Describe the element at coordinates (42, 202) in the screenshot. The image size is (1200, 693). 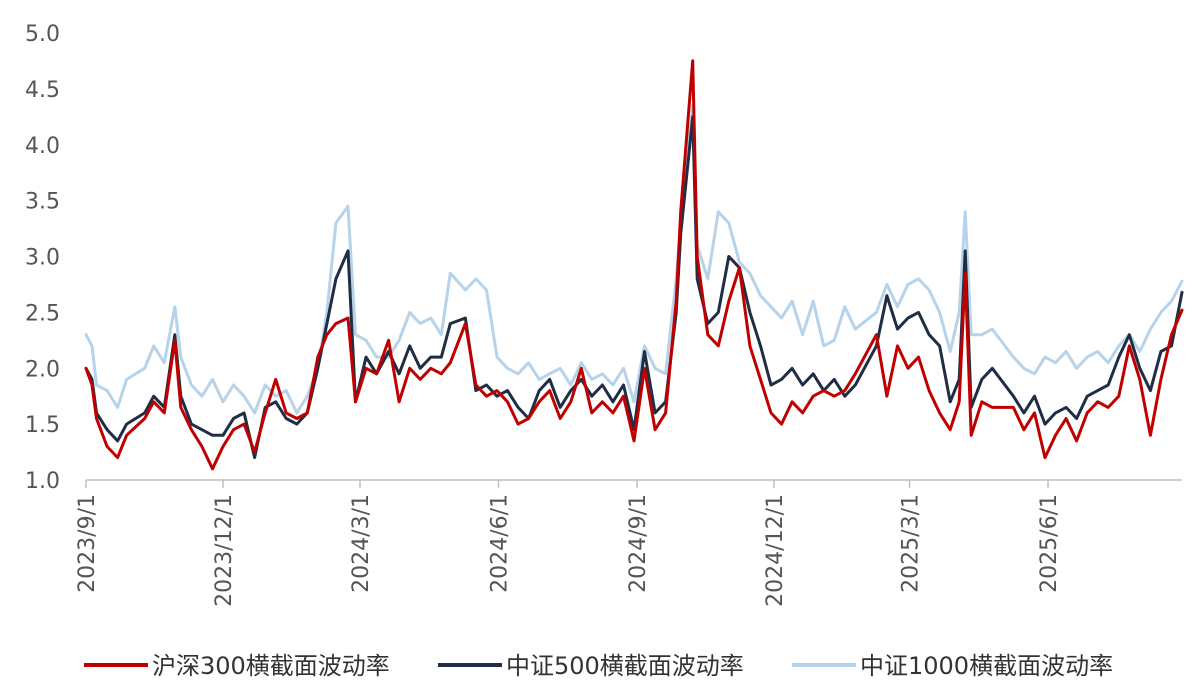
I see `y-tick-label: 3.5` at that location.